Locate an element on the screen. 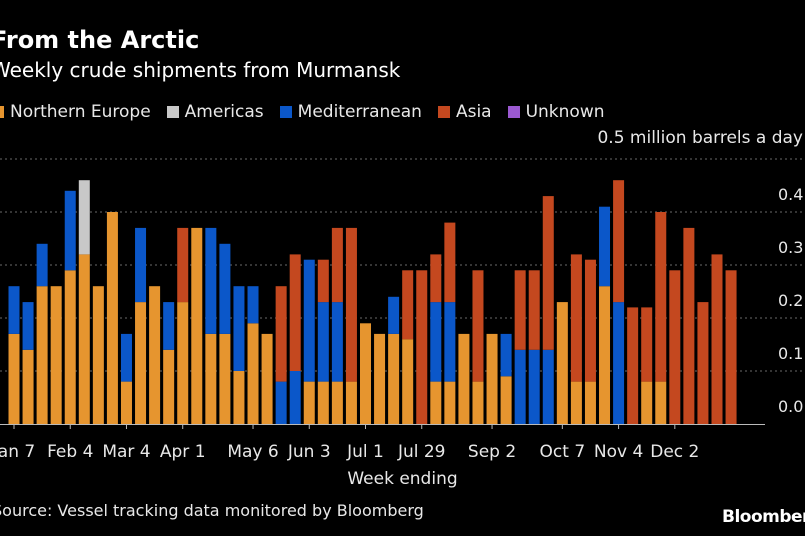  legend-item-americas: Americas is located at coordinates (215, 112).